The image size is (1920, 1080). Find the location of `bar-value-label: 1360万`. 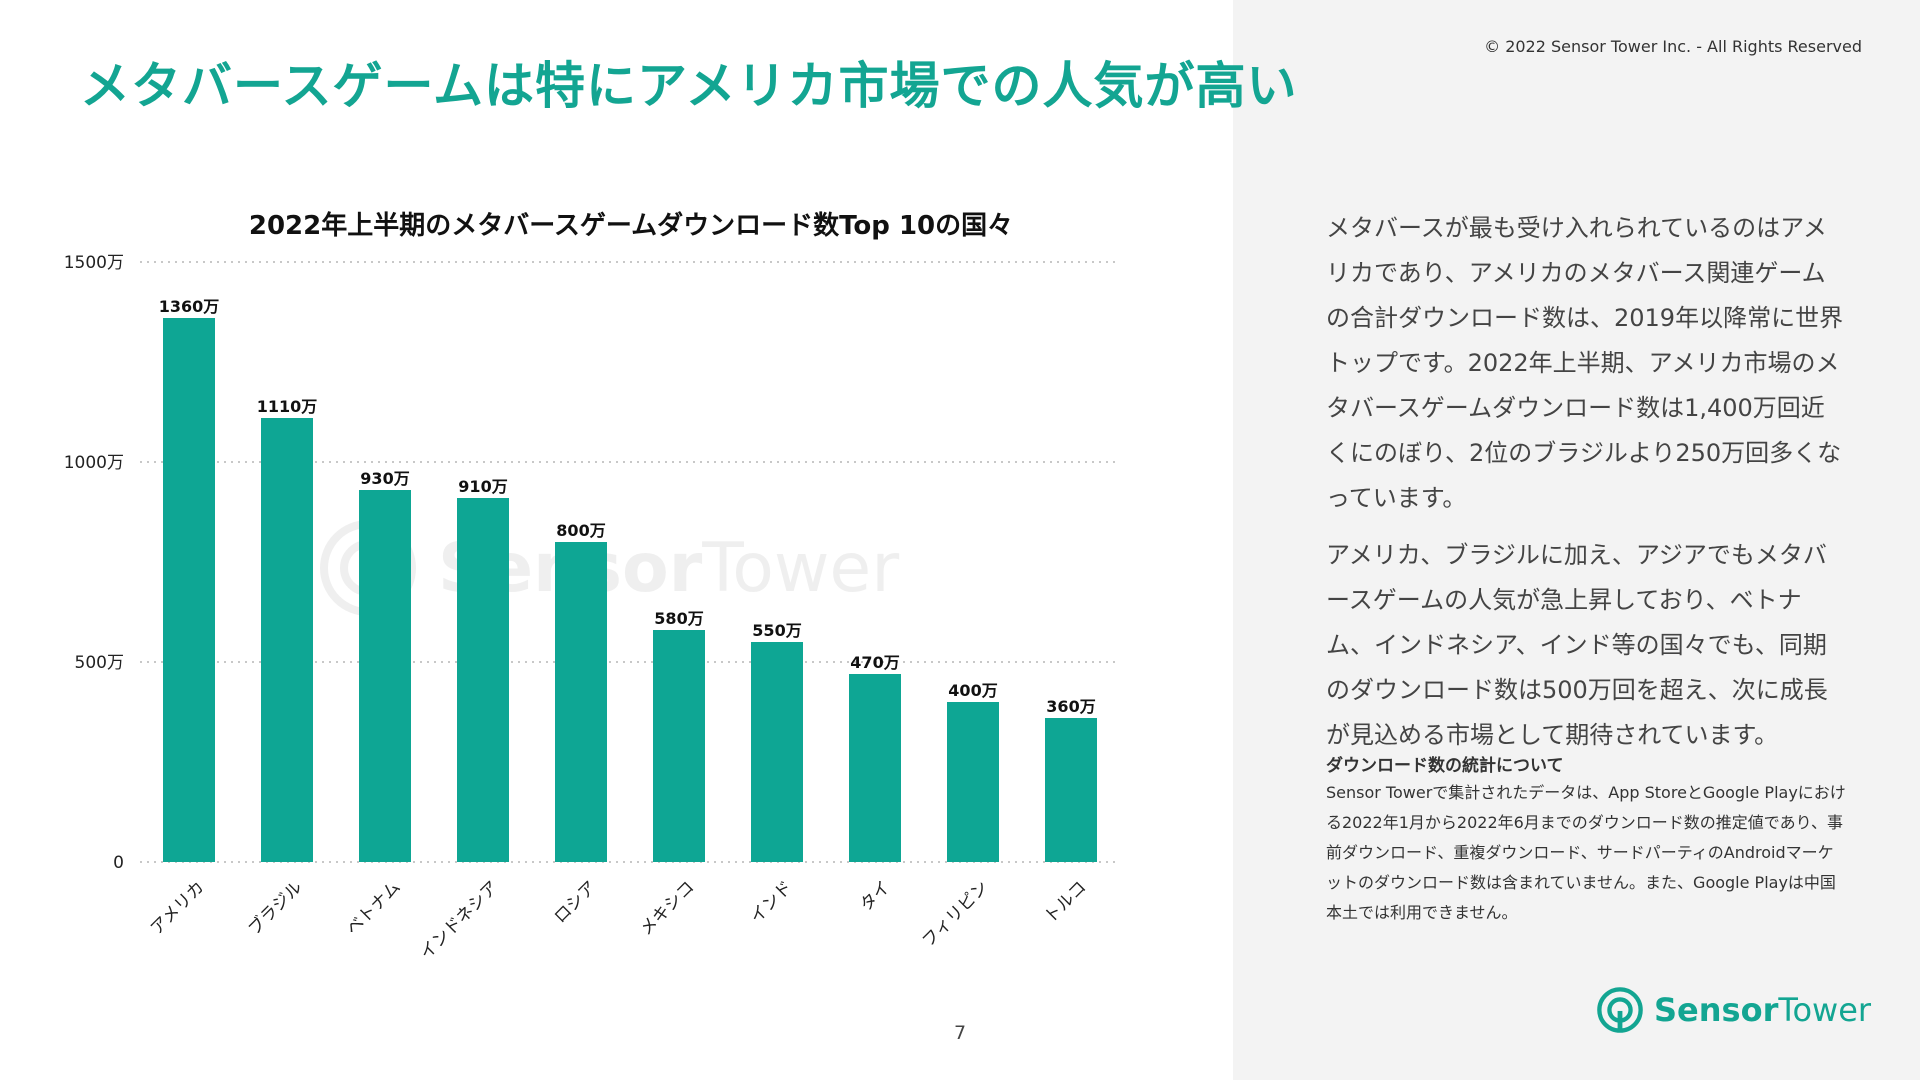

bar-value-label: 1360万 is located at coordinates (189, 306).